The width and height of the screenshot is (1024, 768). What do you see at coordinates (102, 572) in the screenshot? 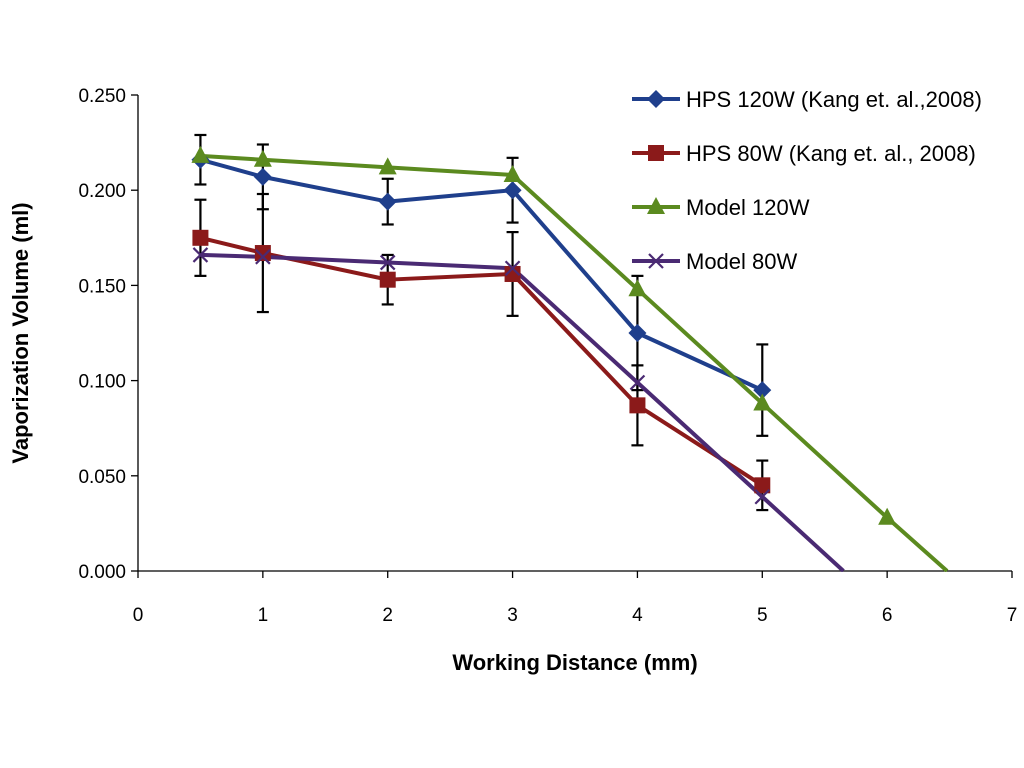
I see `y-tick-label: 0.000` at bounding box center [102, 572].